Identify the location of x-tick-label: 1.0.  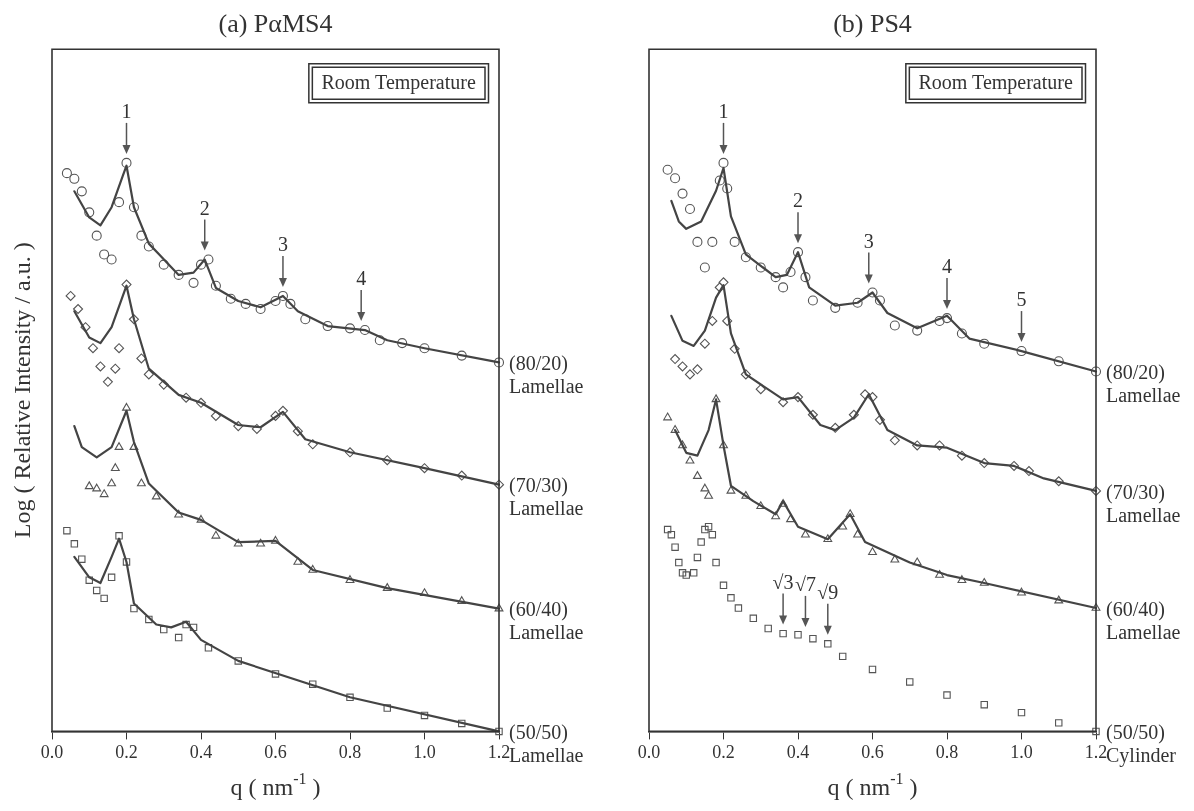
(424, 751).